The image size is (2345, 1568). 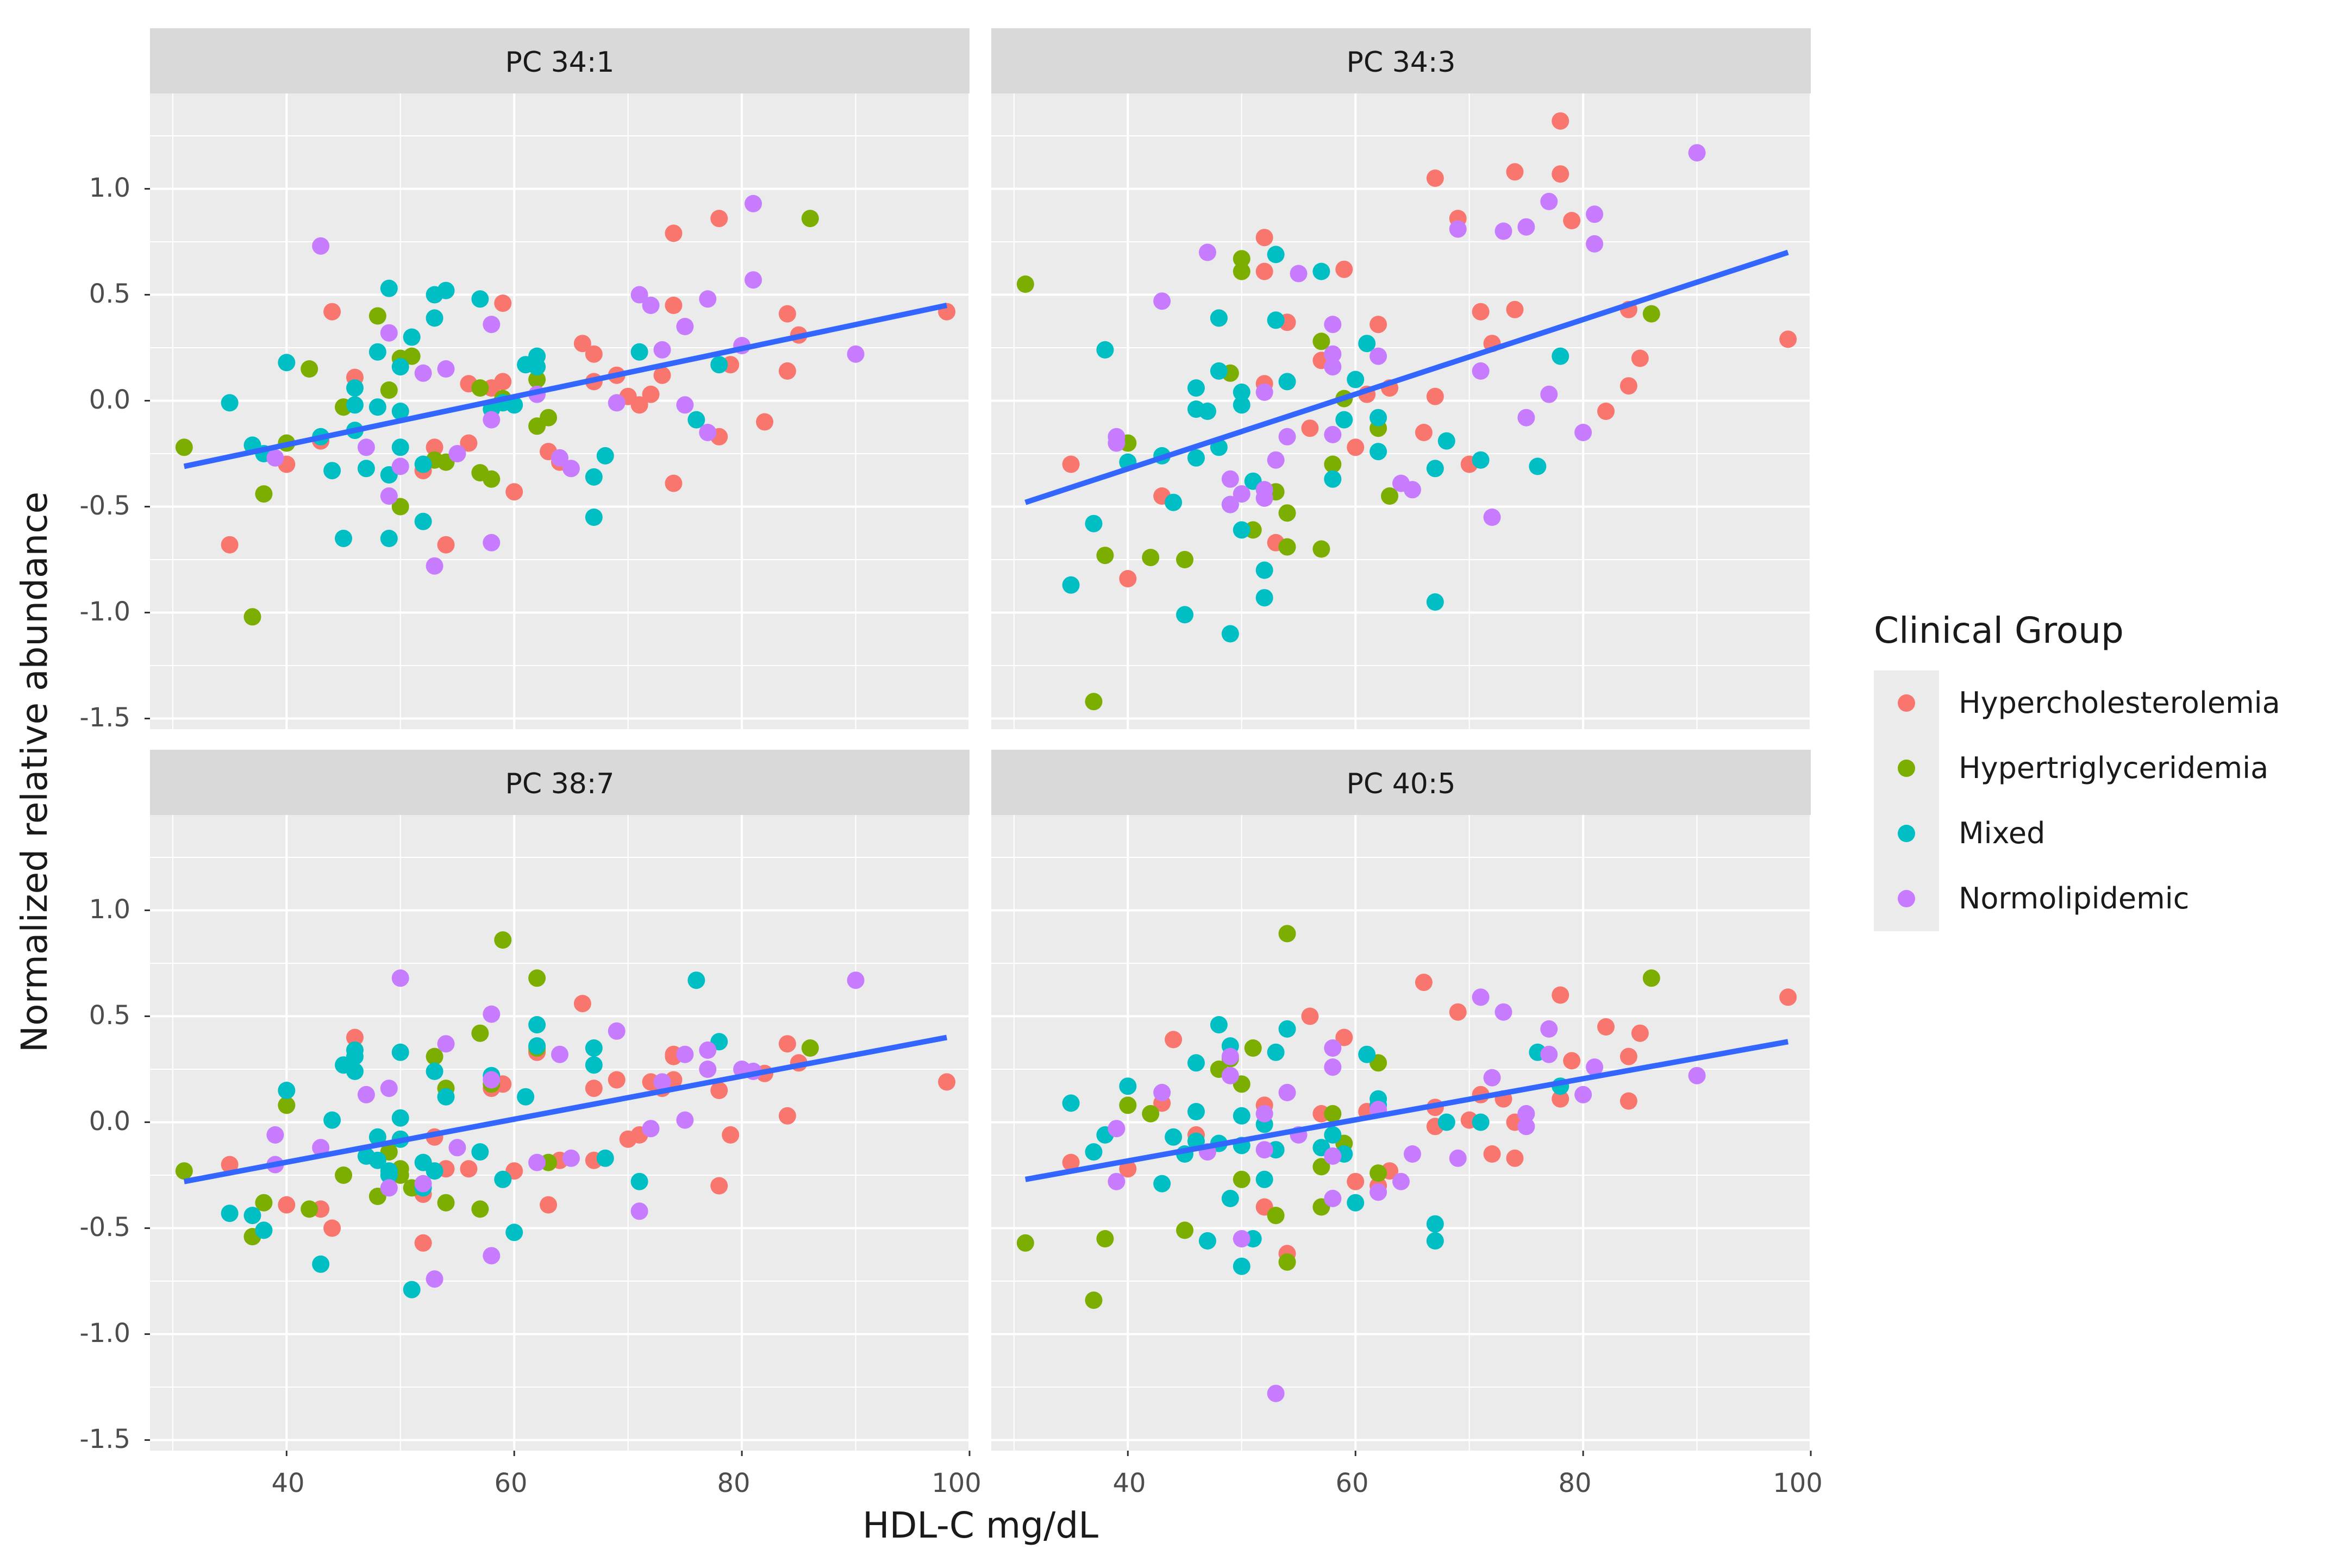 I want to click on x-tick-label: 60, so click(x=511, y=1483).